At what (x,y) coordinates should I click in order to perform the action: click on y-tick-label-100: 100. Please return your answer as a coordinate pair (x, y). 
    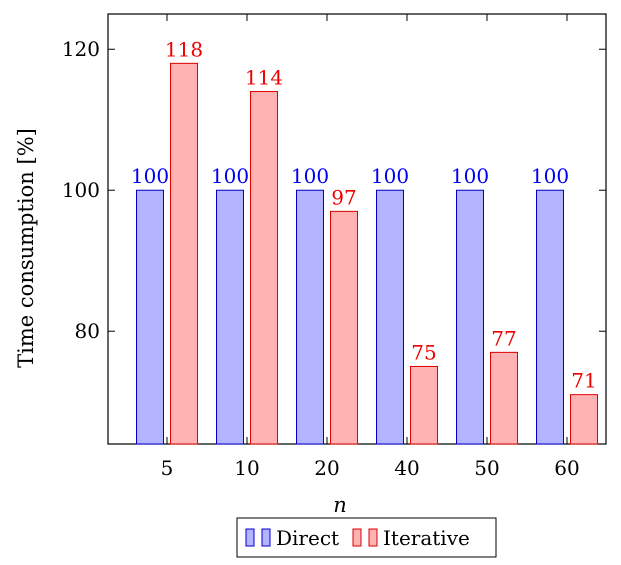
    Looking at the image, I should click on (81, 190).